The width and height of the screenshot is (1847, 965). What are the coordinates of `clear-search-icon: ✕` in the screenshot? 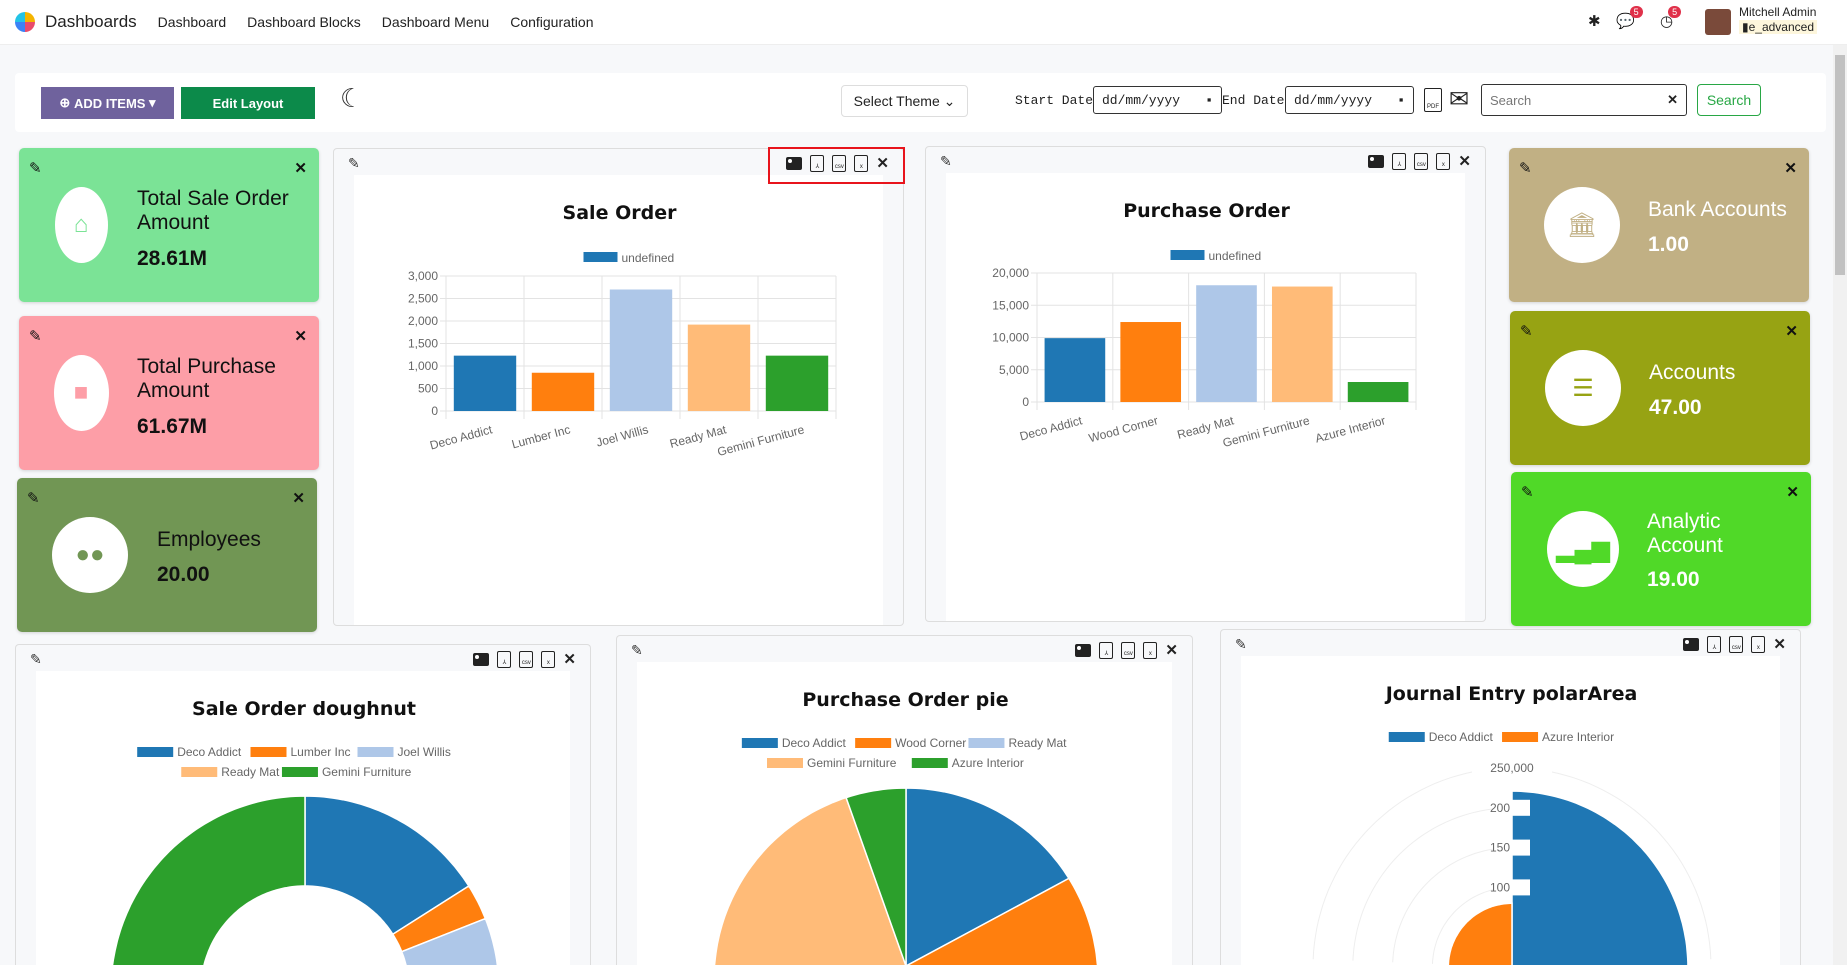 It's located at (1672, 99).